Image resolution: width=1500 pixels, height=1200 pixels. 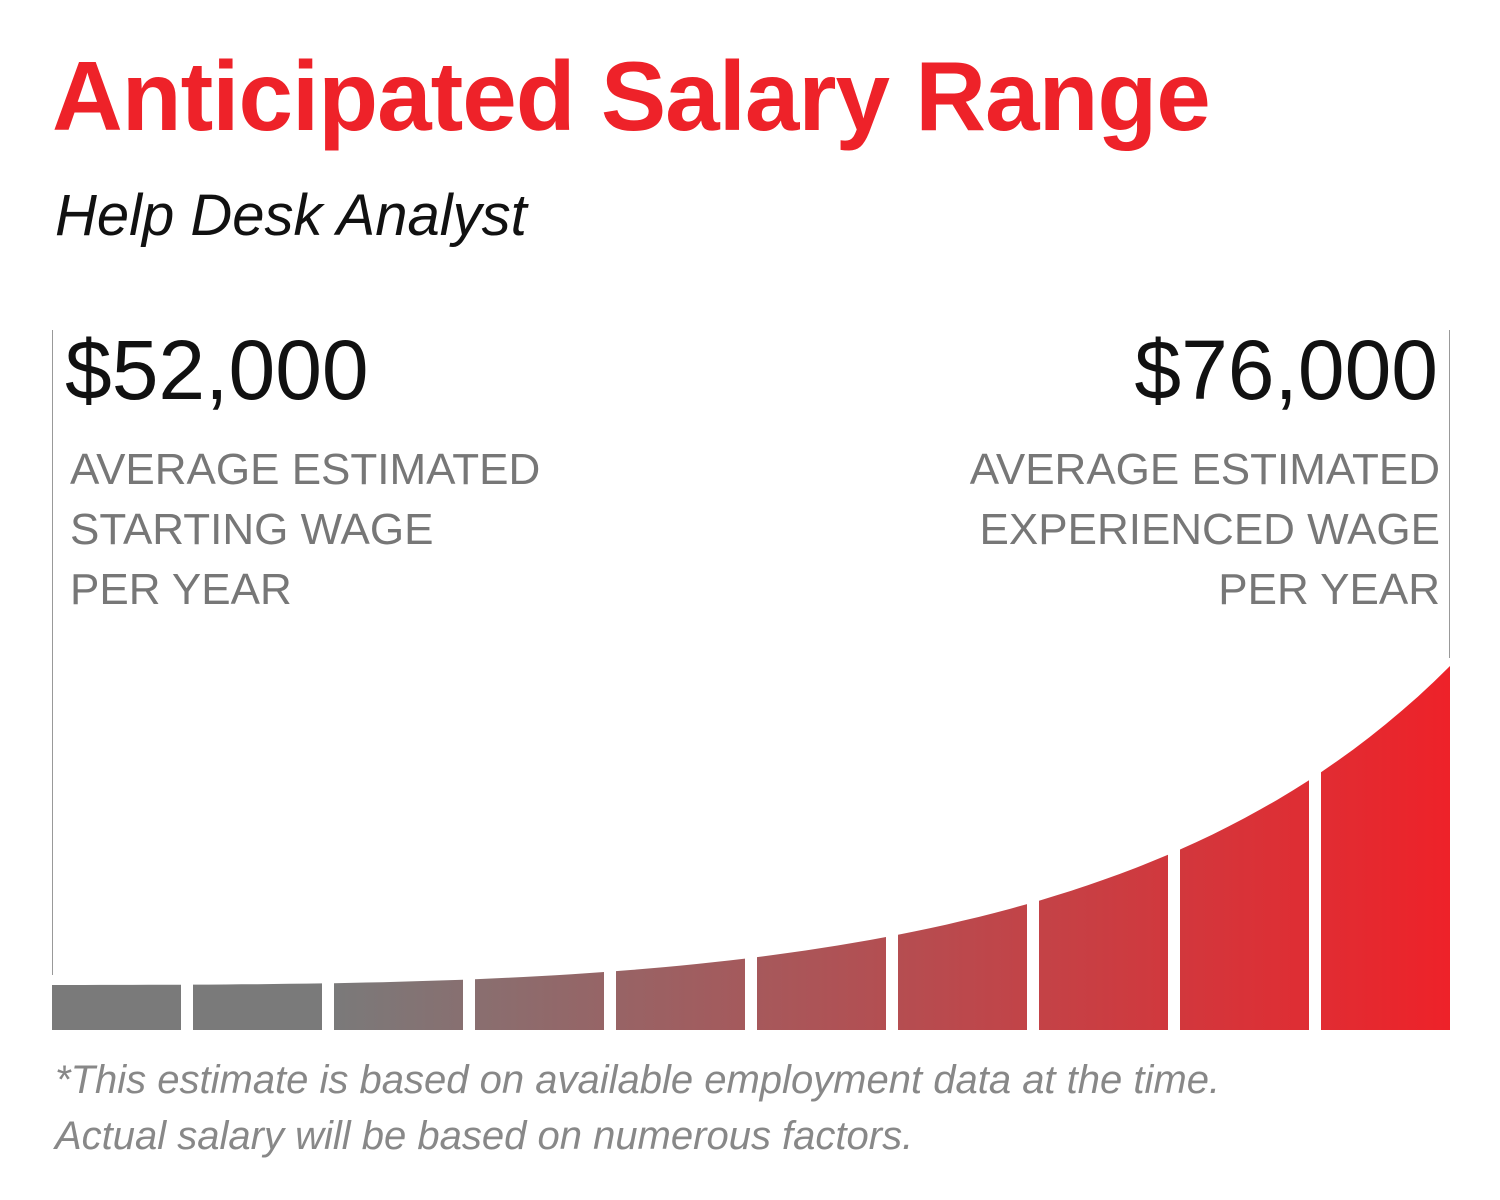 What do you see at coordinates (252, 529) in the screenshot?
I see `label-line: STARTING WAGE` at bounding box center [252, 529].